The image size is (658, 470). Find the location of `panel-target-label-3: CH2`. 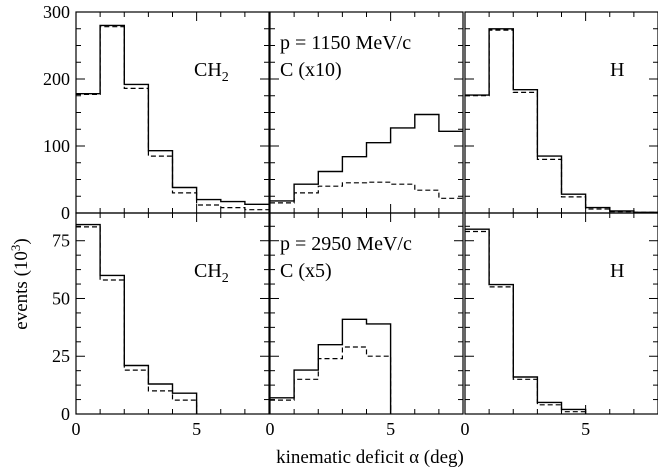

panel-target-label-3: CH2 is located at coordinates (211, 273).